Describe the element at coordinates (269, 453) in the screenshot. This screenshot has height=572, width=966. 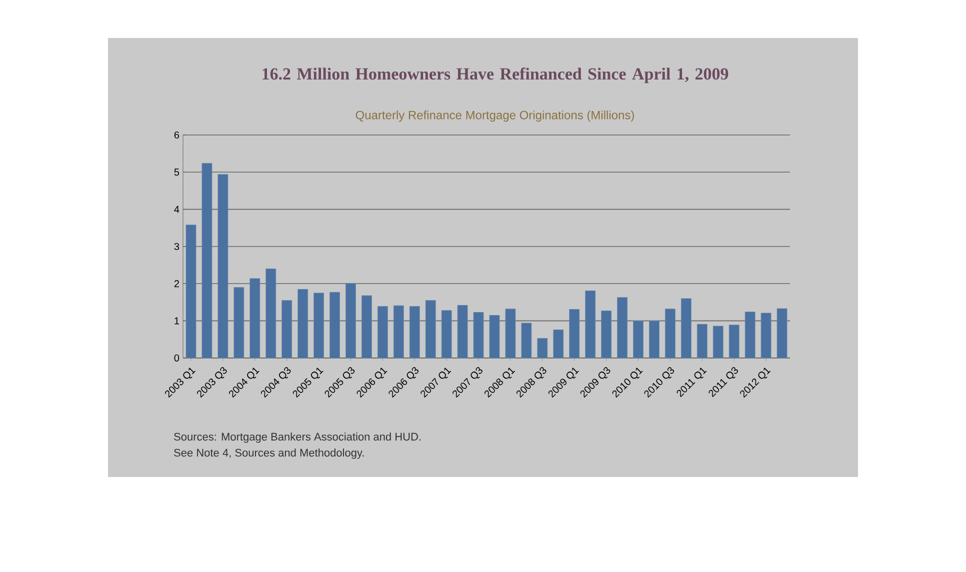
I see `text: See Note 4, Sources and Methodology.` at that location.